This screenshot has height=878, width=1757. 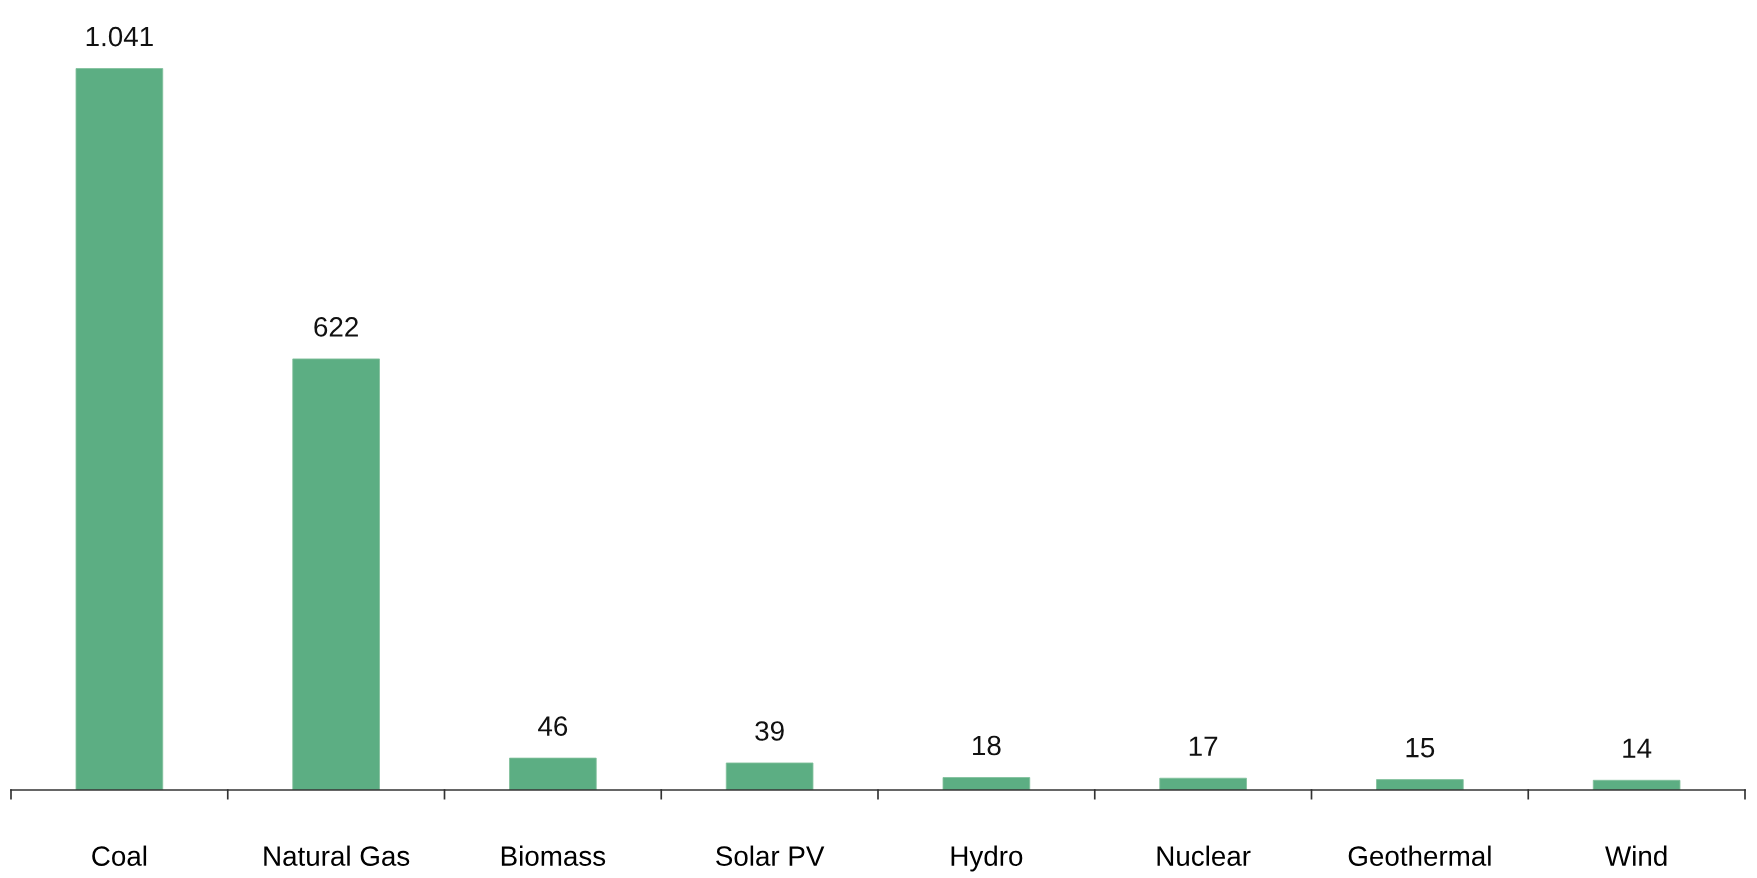 I want to click on x-tick-label: Geothermal, so click(x=1419, y=855).